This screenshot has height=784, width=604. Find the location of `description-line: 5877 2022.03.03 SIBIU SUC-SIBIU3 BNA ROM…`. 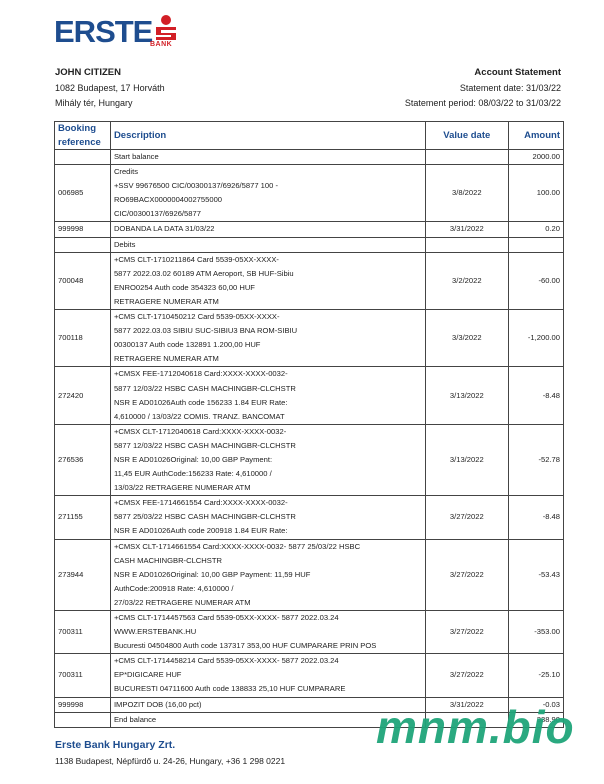

description-line: 5877 2022.03.03 SIBIU SUC-SIBIU3 BNA ROM… is located at coordinates (205, 331).